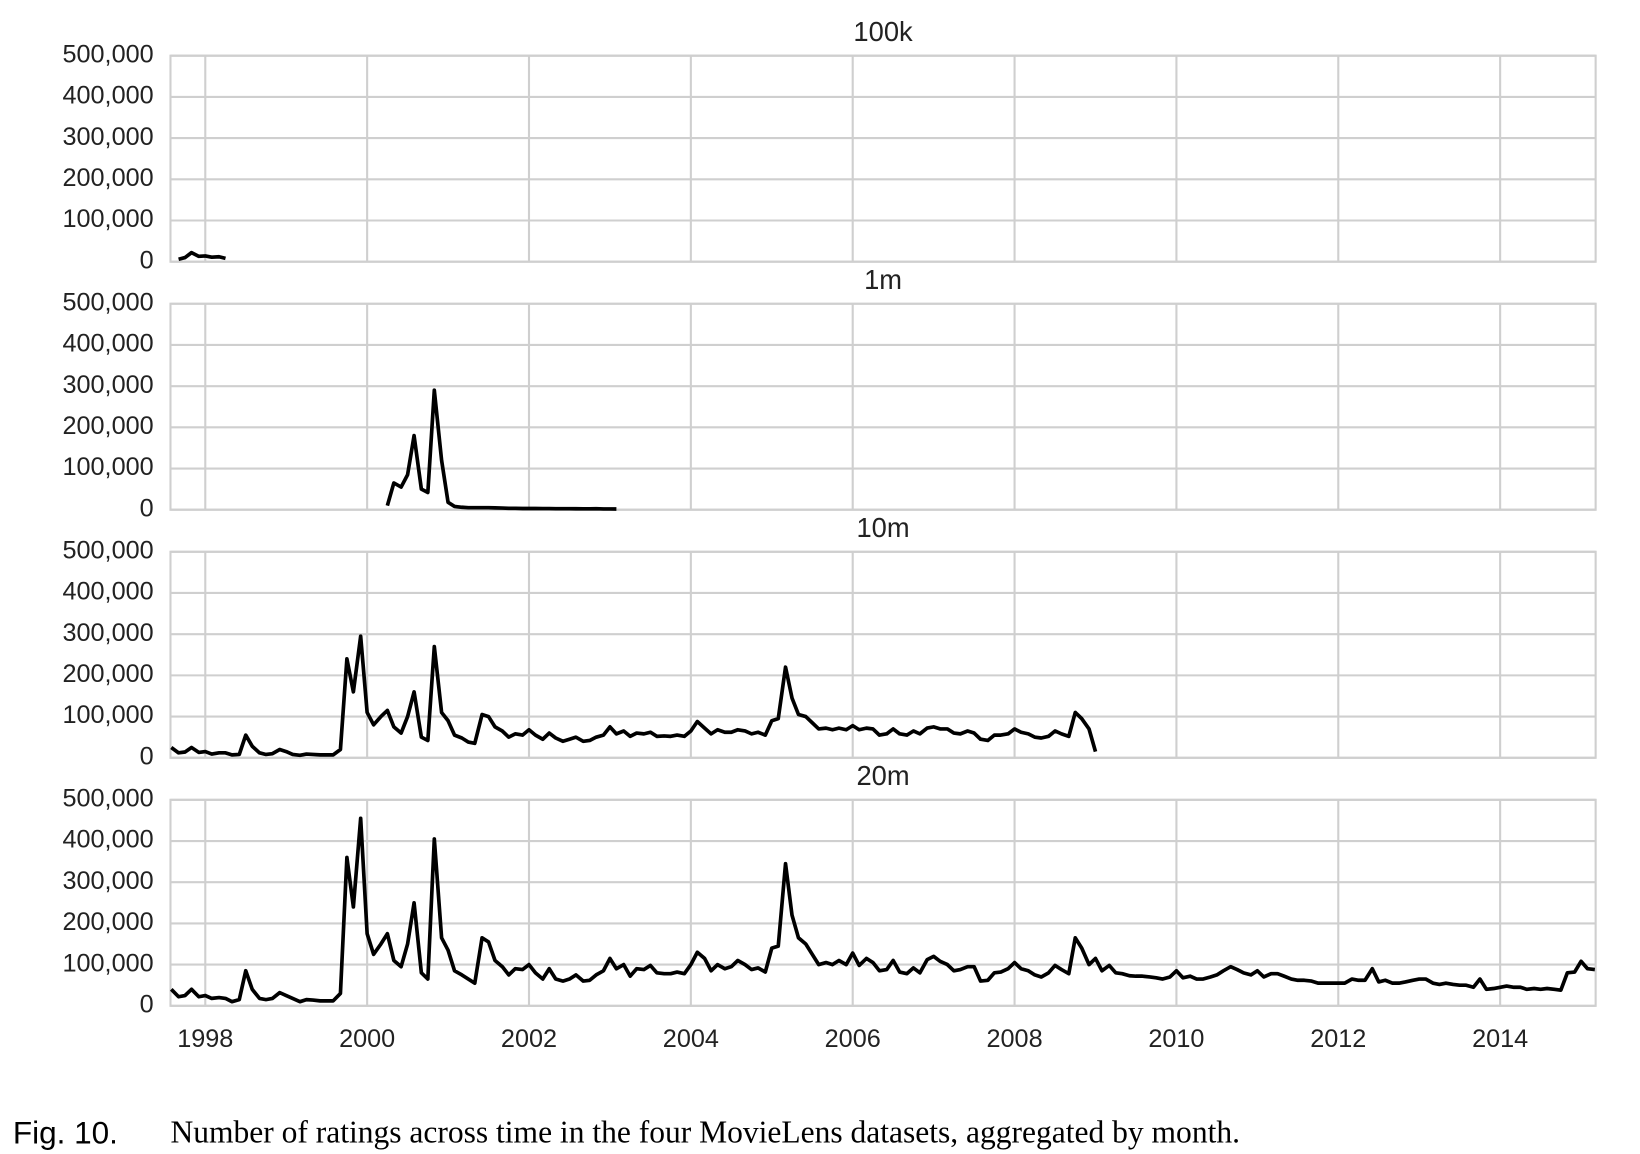 Image resolution: width=1640 pixels, height=1154 pixels. I want to click on x-tick-label: 2006, so click(853, 1039).